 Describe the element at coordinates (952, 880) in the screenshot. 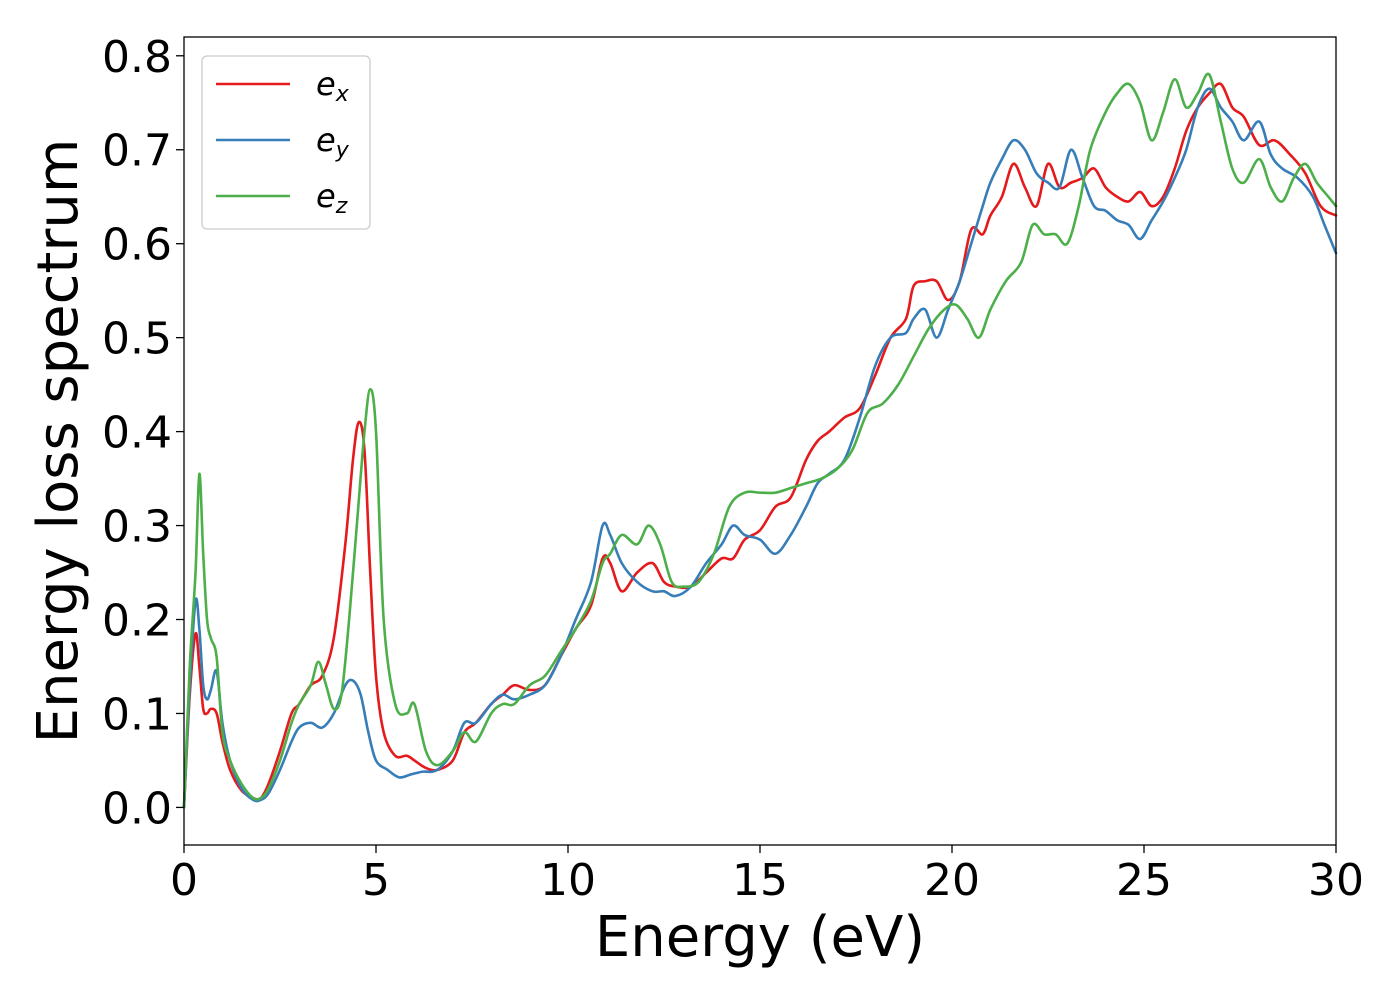

I see `x-tick-label: 20` at that location.